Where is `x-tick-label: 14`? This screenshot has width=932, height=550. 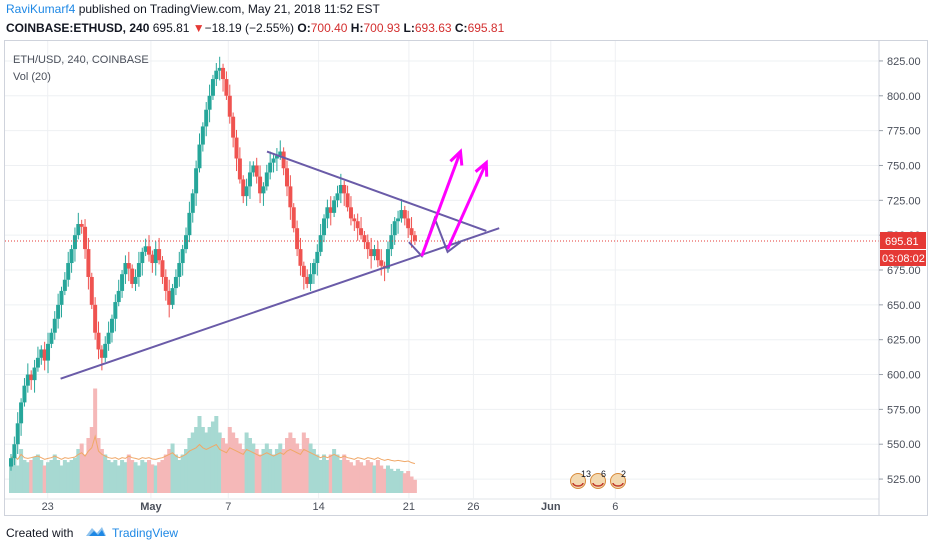 x-tick-label: 14 is located at coordinates (318, 507).